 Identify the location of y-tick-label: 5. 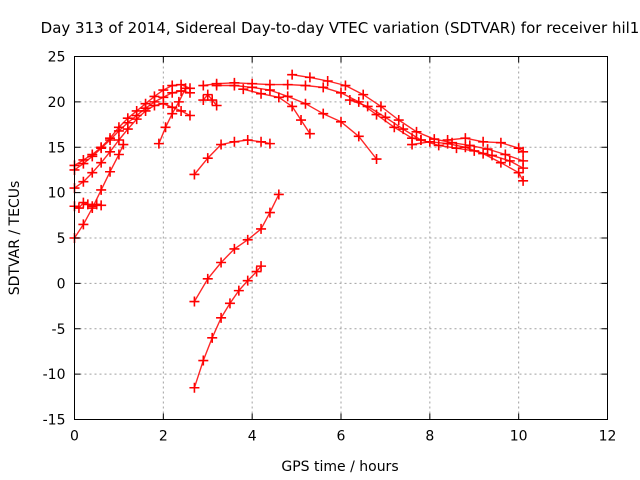
(61, 239).